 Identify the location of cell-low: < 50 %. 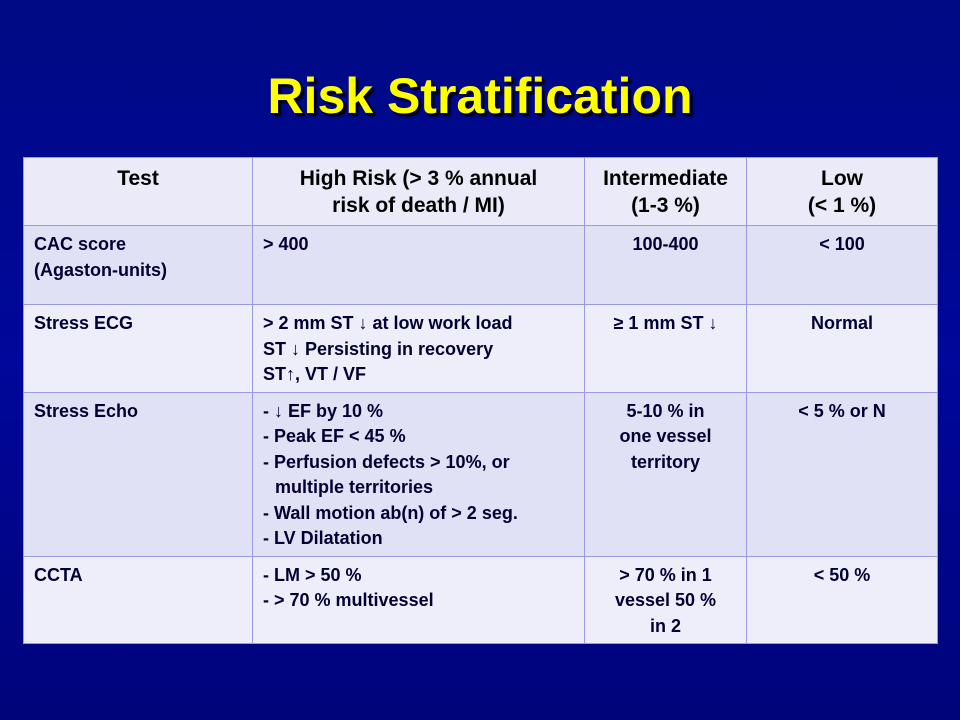
(842, 599).